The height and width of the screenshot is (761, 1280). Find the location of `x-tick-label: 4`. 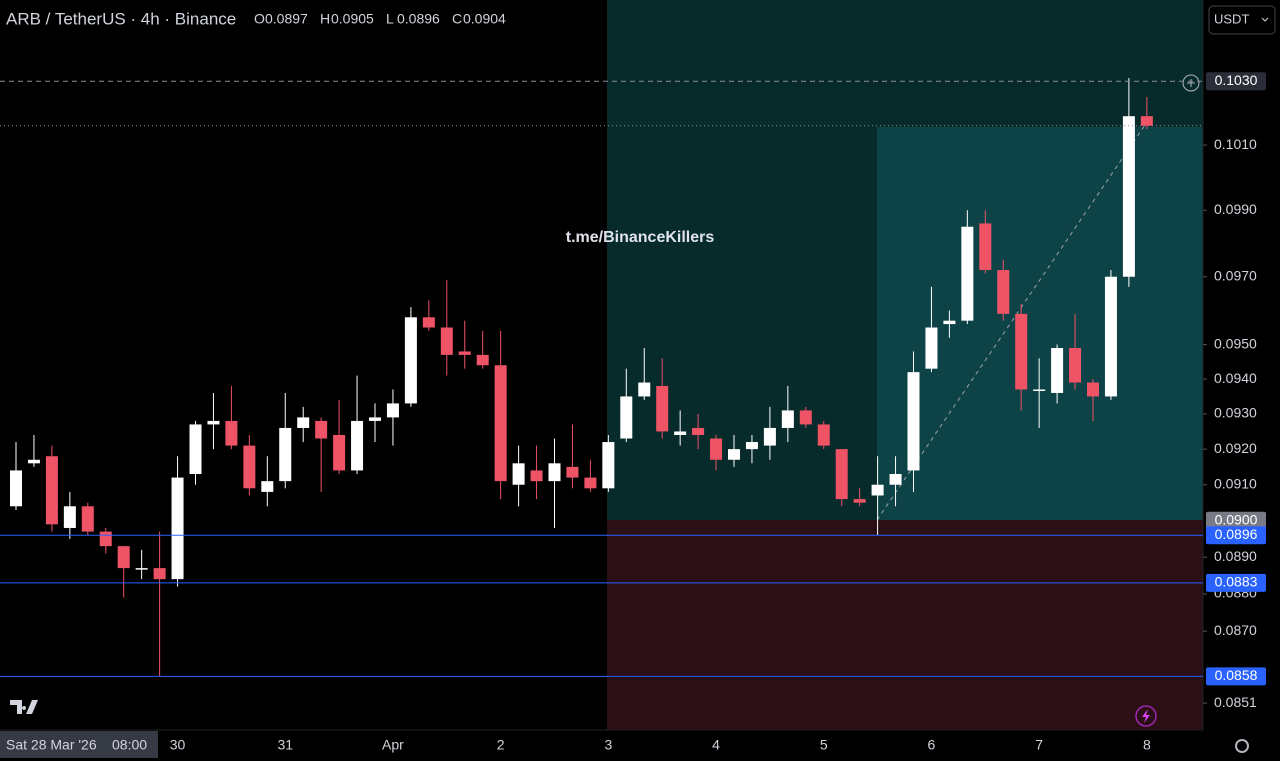

x-tick-label: 4 is located at coordinates (716, 745).